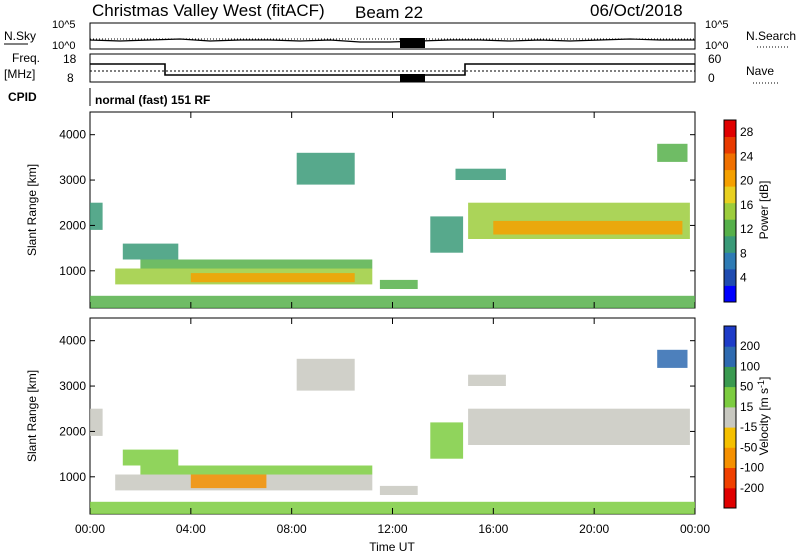 This screenshot has width=800, height=554. Describe the element at coordinates (72, 180) in the screenshot. I see `power-y-tick-label: 3000` at that location.